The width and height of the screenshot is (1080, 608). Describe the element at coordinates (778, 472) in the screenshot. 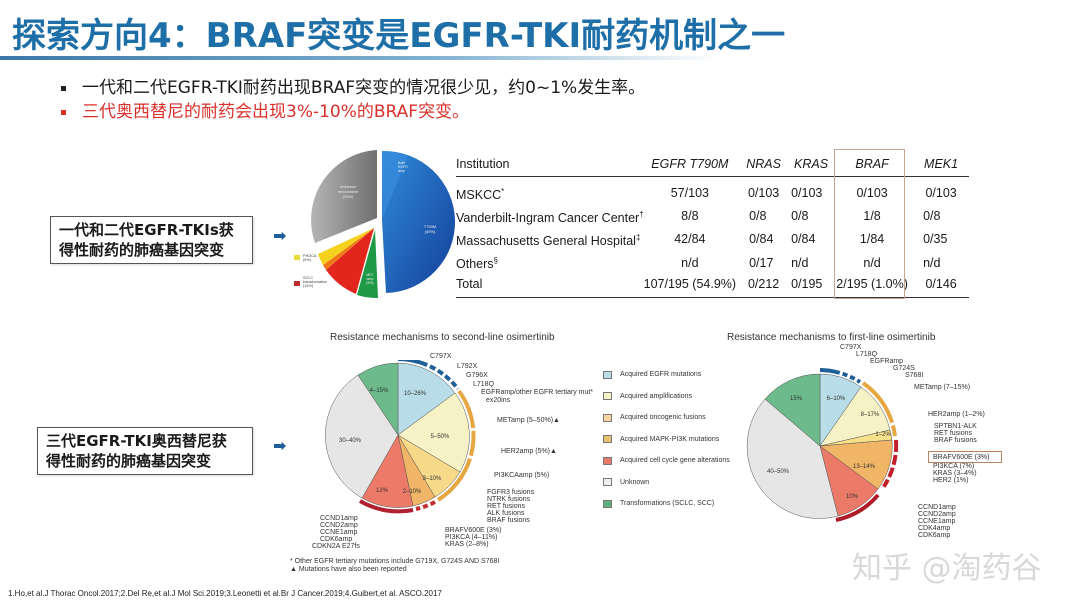

I see `svg-text: 40–50%` at that location.